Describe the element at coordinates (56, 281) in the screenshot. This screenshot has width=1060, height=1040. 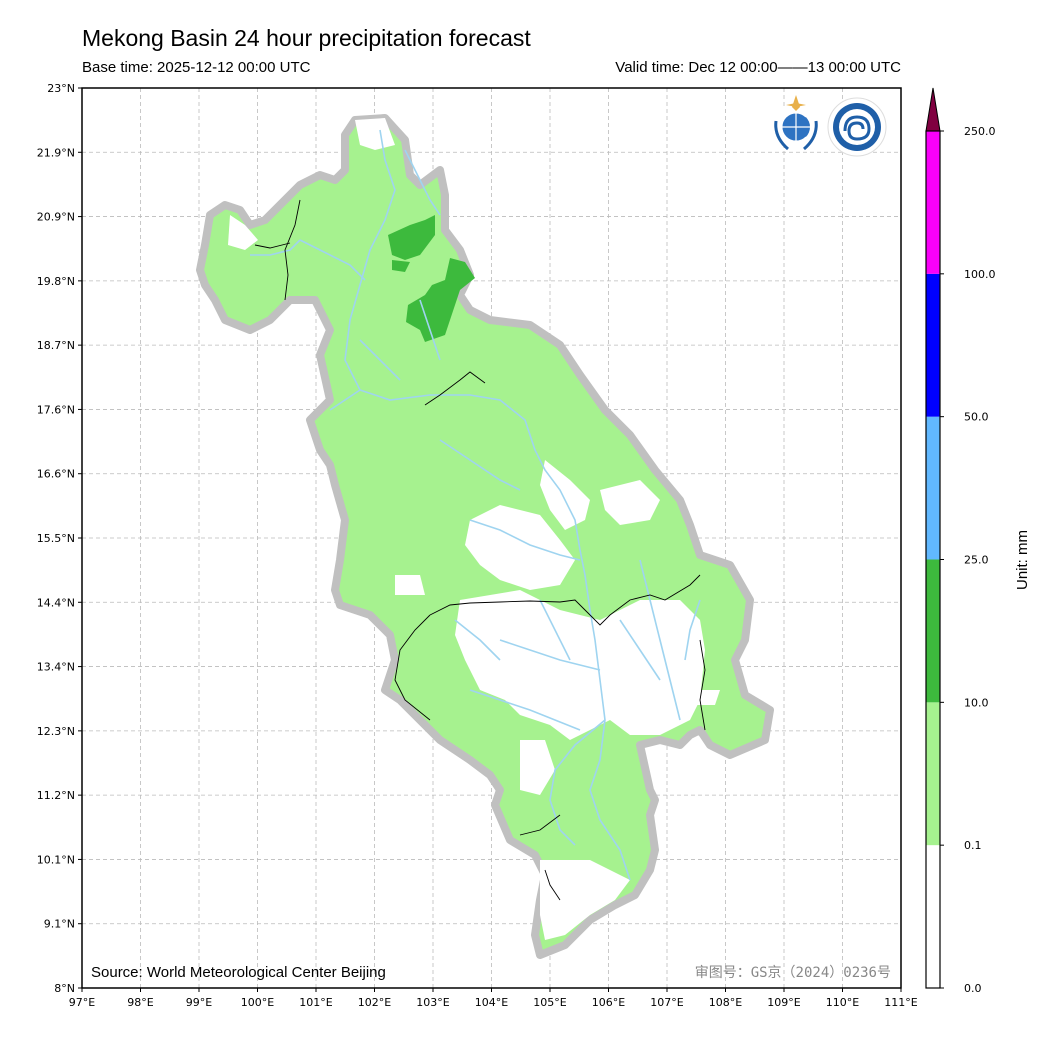
I see `lat-tick-label: 19.8°N` at that location.